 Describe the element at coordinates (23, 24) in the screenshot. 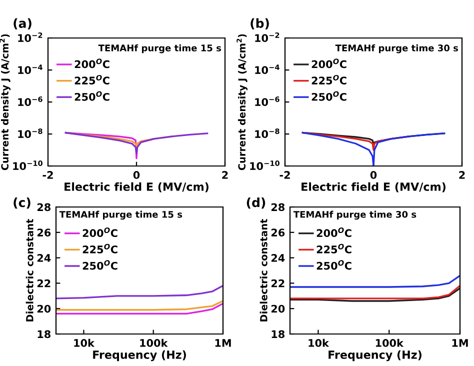

I see `chart-title: (a)` at that location.